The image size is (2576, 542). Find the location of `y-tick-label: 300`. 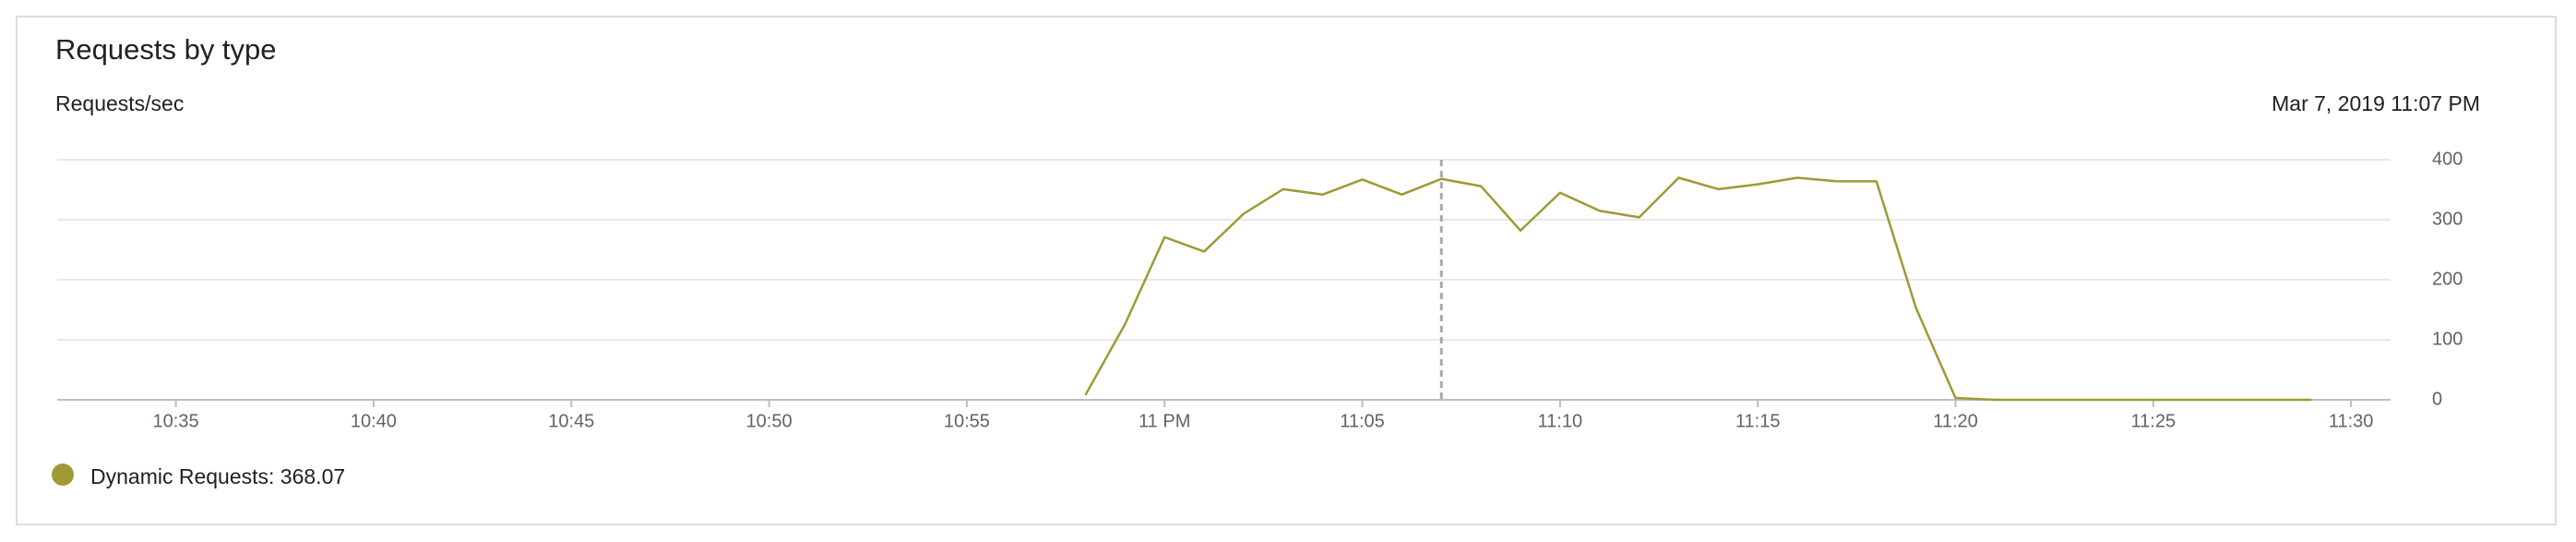

y-tick-label: 300 is located at coordinates (2448, 219).